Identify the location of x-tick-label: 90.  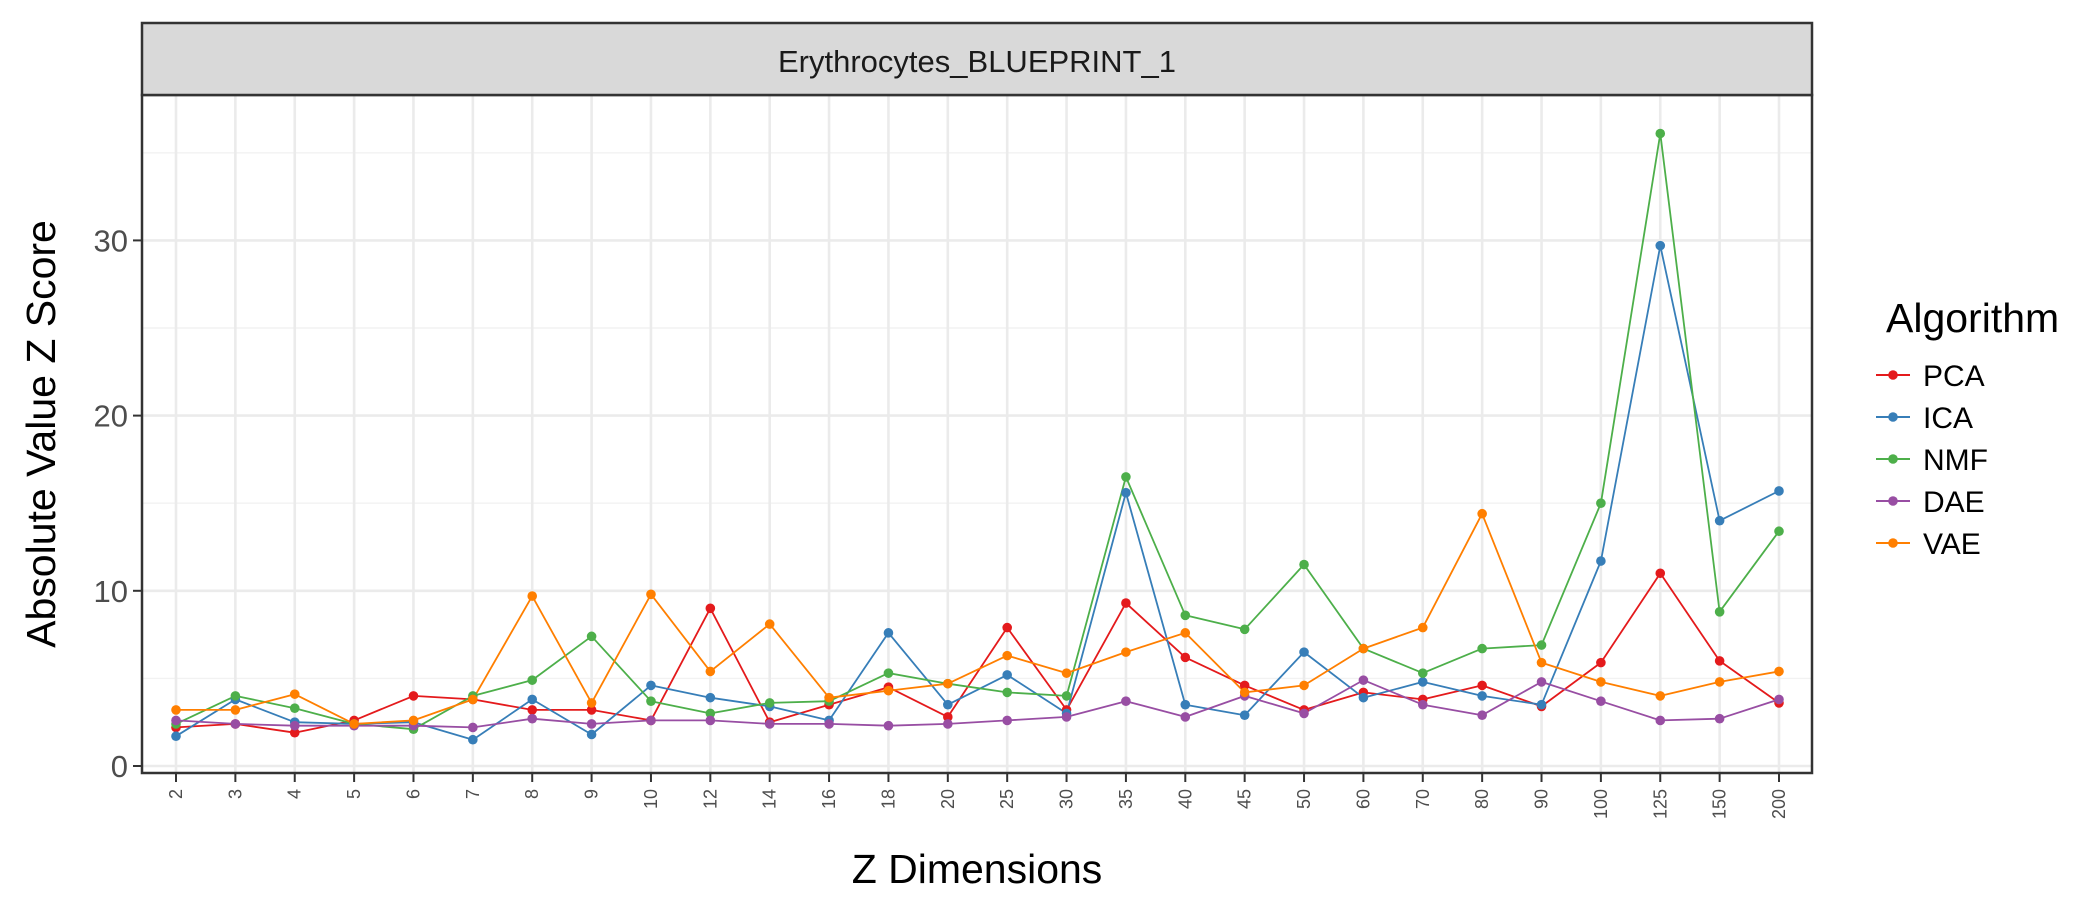
(1542, 799).